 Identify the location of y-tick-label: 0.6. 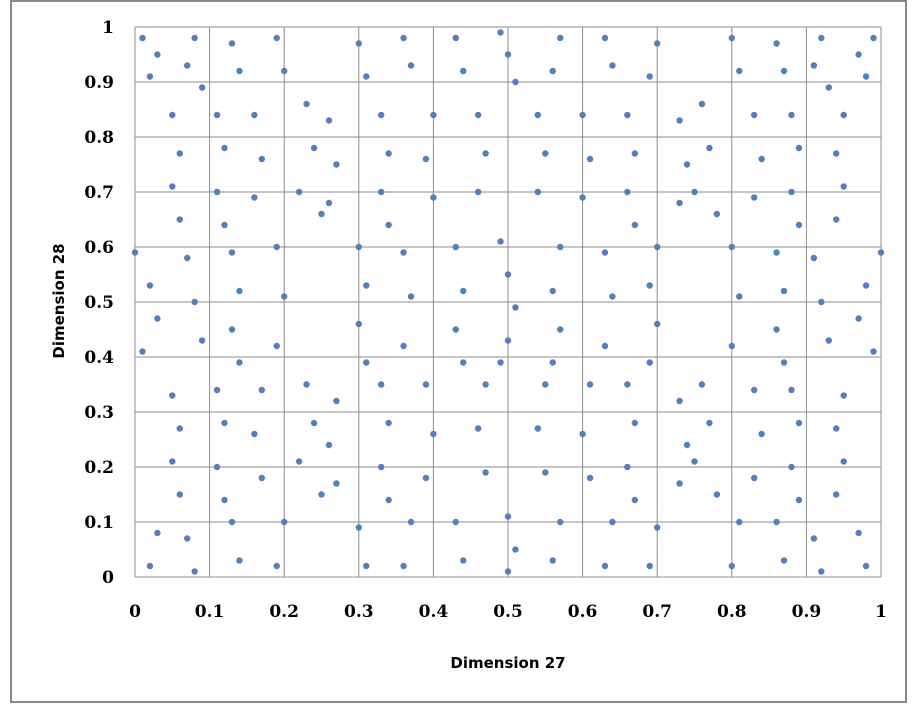
(99, 248).